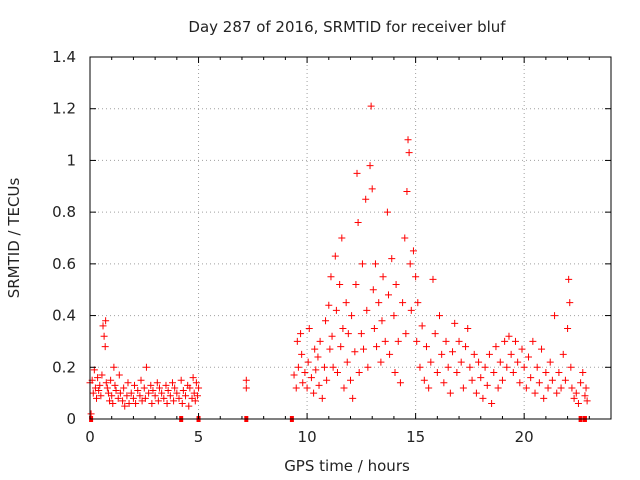  I want to click on y-tick-label: 0.4, so click(64, 316).